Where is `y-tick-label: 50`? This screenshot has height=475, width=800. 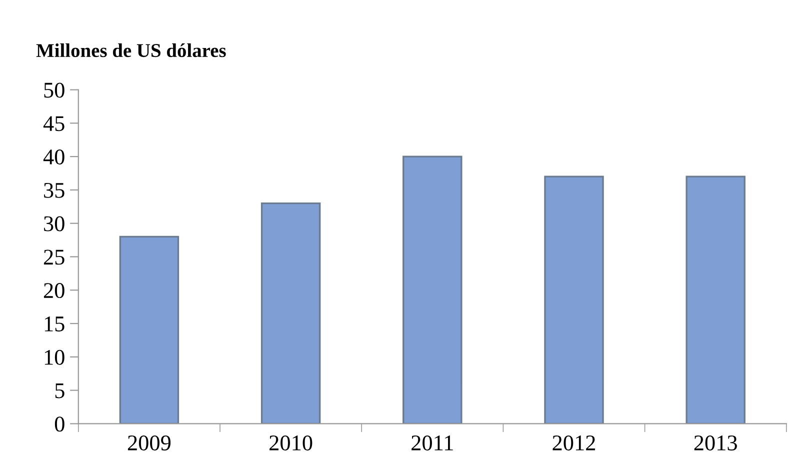 y-tick-label: 50 is located at coordinates (54, 90).